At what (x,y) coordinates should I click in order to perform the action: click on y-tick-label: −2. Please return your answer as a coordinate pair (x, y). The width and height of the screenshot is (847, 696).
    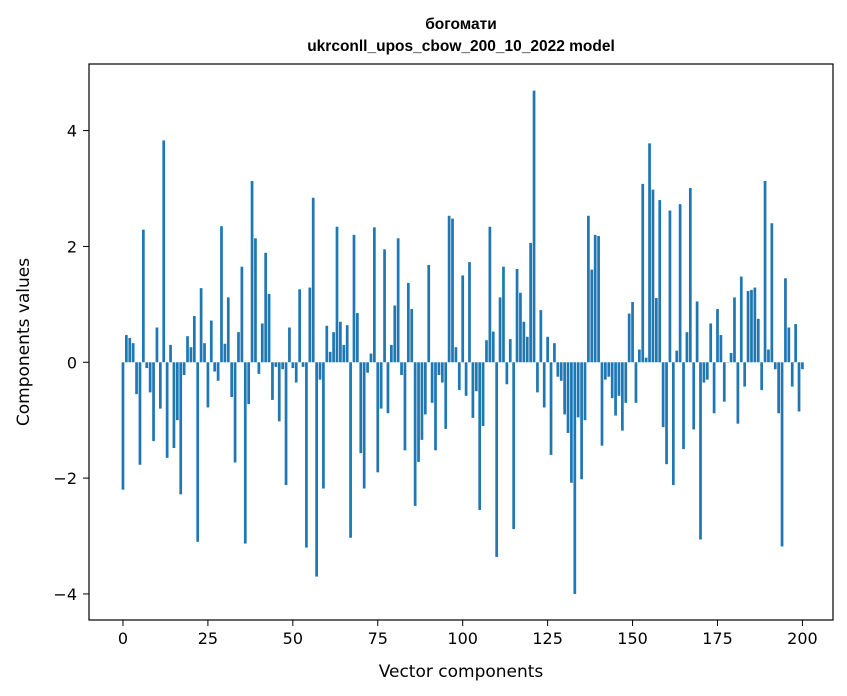
    Looking at the image, I should click on (65, 478).